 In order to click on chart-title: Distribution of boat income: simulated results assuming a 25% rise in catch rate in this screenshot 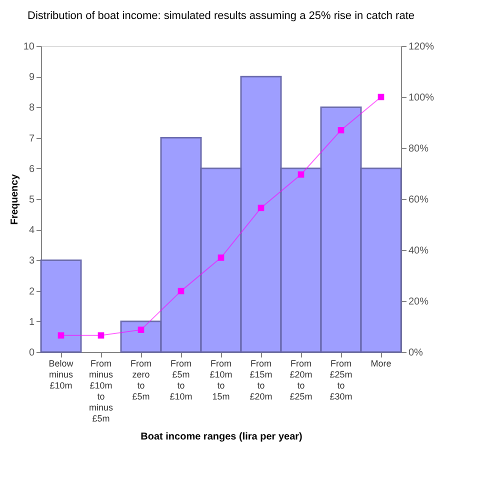, I will do `click(221, 16)`.